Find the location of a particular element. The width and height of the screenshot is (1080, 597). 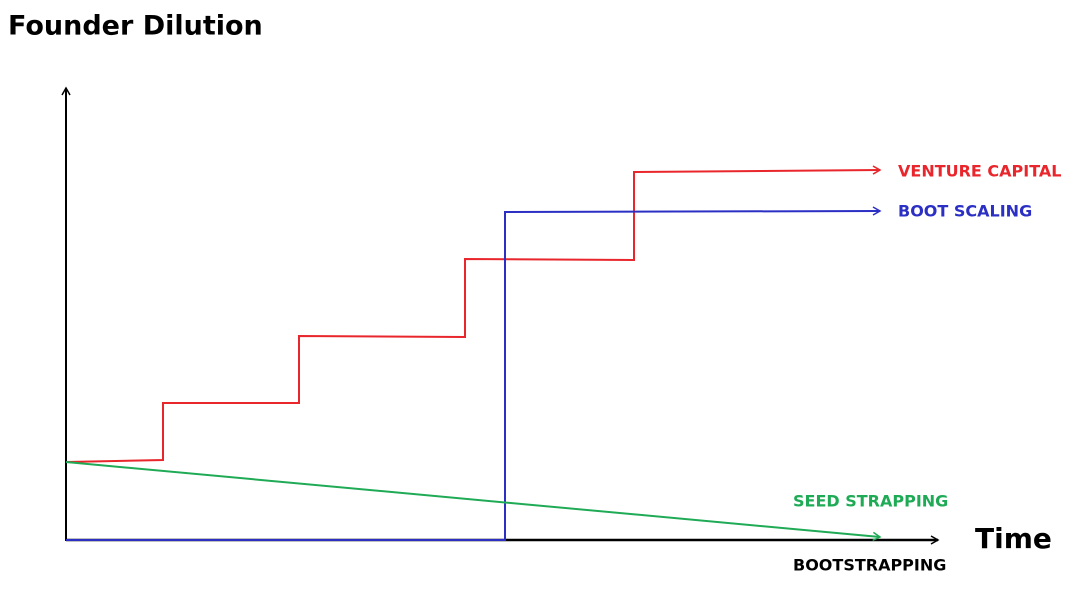

x-axis-label: Time is located at coordinates (1013, 538).